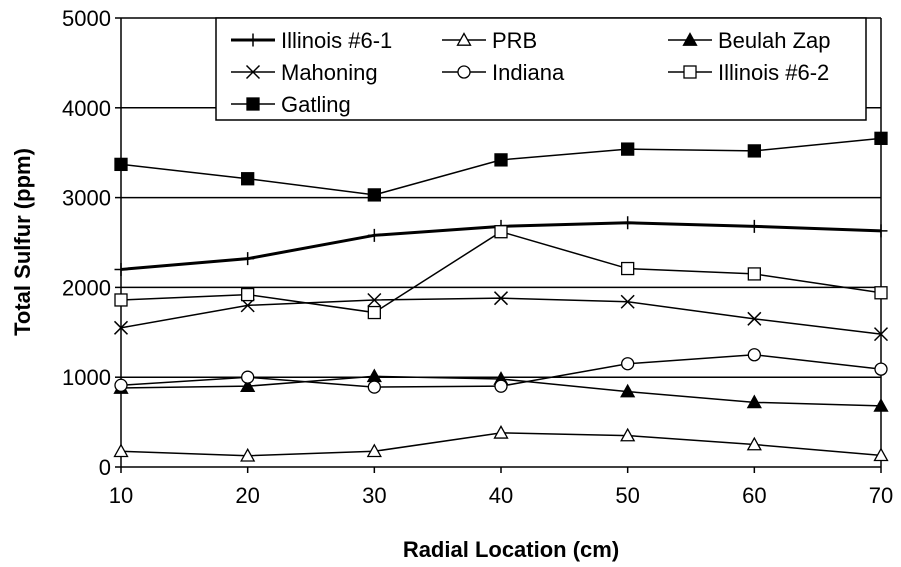 The image size is (901, 567). I want to click on legend-entry: Mahoning, so click(304, 72).